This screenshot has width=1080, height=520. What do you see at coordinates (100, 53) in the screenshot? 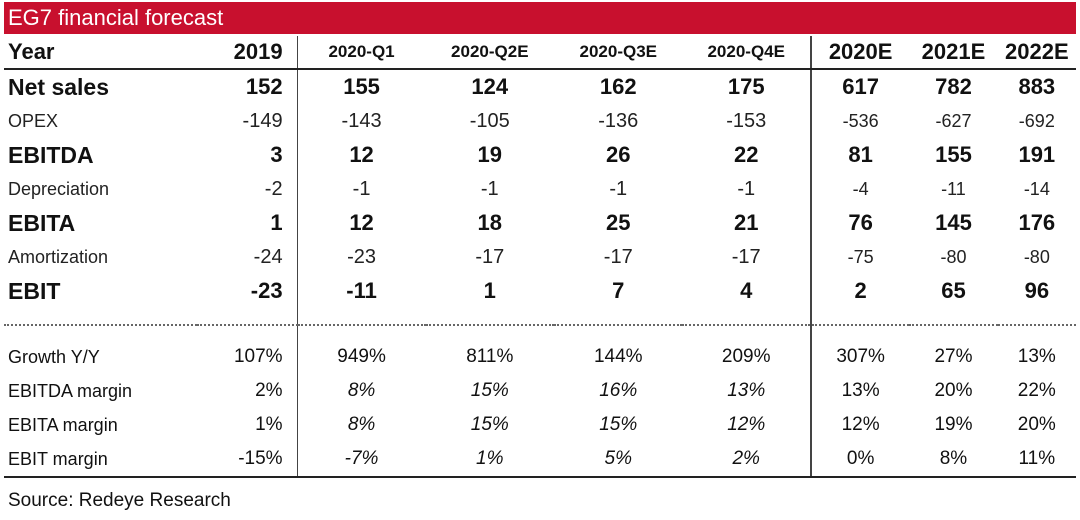
I see `header-cell: Year` at bounding box center [100, 53].